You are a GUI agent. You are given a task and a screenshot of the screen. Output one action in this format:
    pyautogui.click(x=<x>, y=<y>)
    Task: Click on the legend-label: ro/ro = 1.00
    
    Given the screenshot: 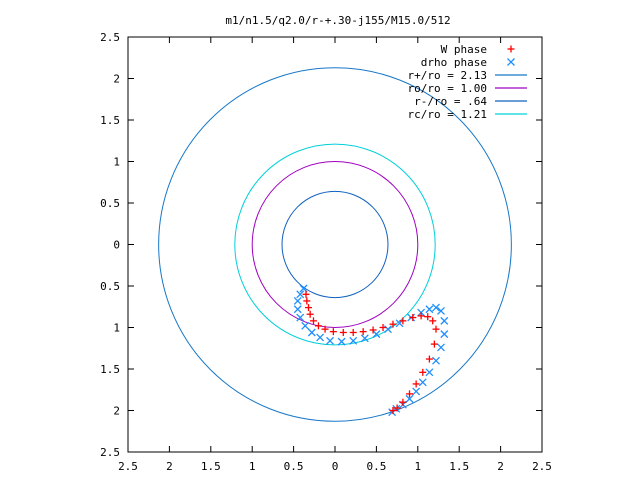 What is the action you would take?
    pyautogui.click(x=447, y=88)
    